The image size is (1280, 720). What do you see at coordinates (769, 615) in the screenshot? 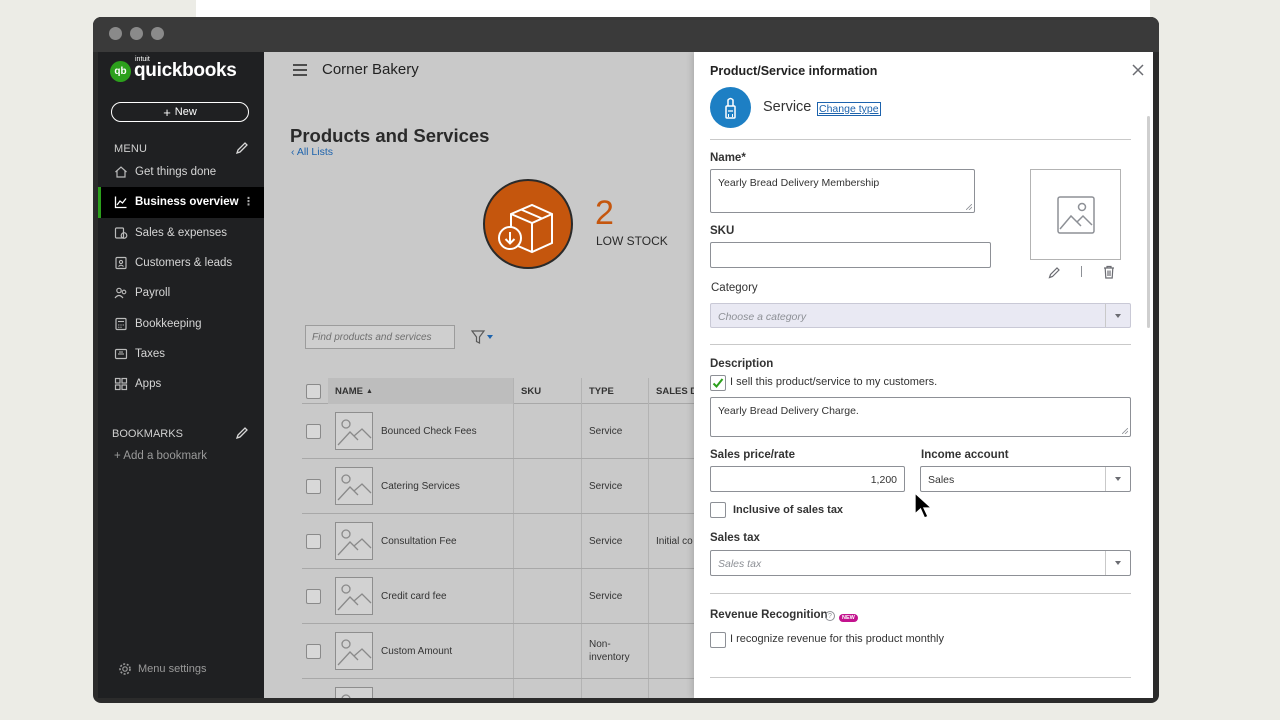
I see `revenue-recognition-label: Revenue Recognition` at bounding box center [769, 615].